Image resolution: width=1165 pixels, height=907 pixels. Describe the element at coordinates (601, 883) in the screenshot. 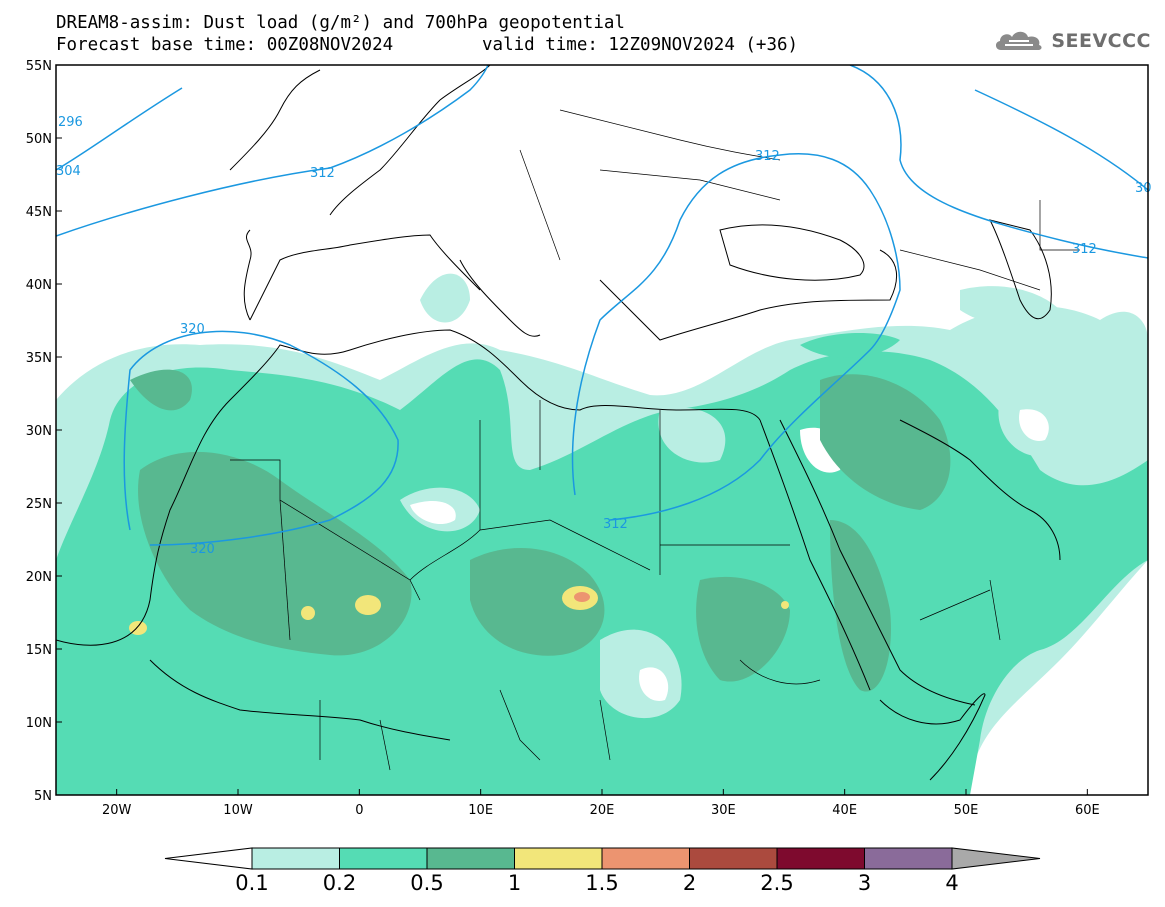

I see `colorbar-label: 1.5` at that location.